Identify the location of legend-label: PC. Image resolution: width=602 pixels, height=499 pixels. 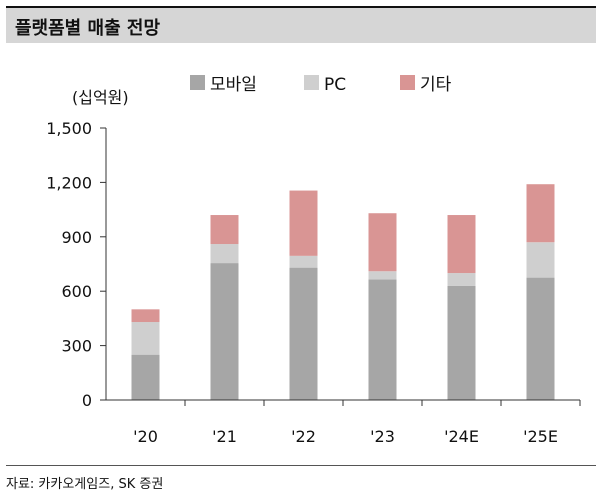
(335, 85).